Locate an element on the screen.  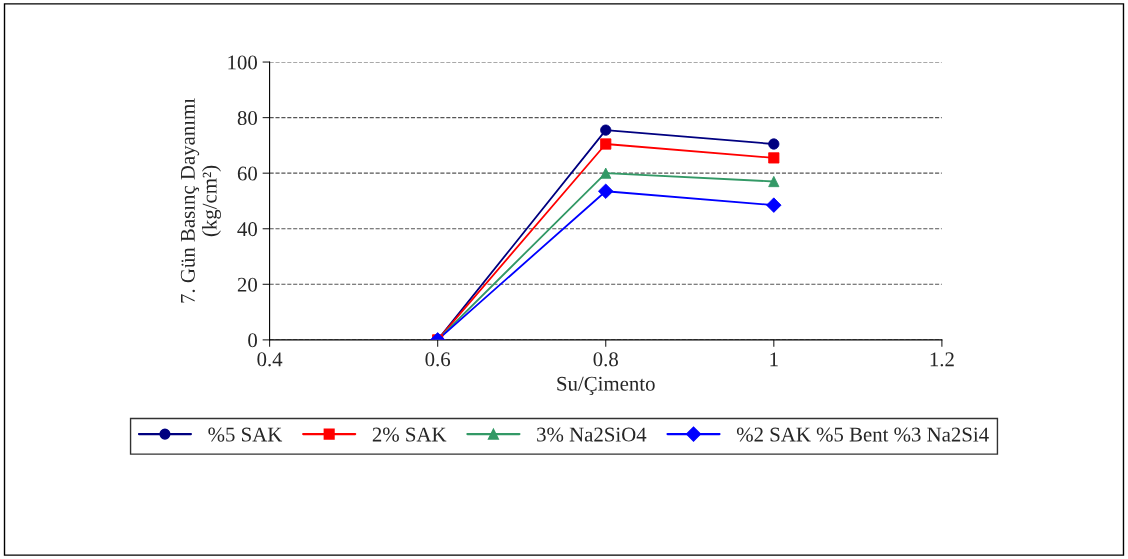
legend-label: 3% Na2SiO4 is located at coordinates (592, 434).